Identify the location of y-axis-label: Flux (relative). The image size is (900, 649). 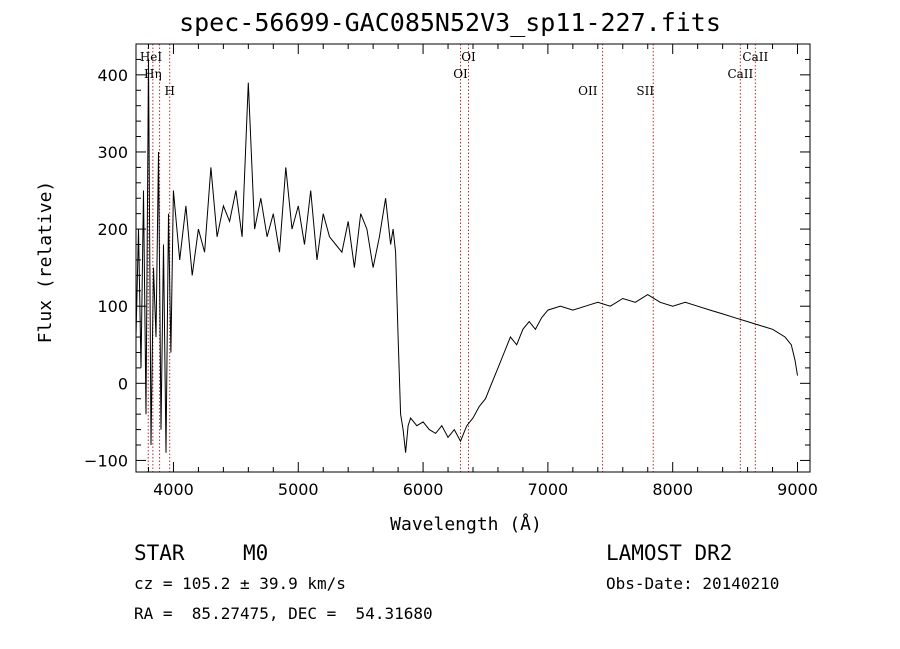
(45, 262).